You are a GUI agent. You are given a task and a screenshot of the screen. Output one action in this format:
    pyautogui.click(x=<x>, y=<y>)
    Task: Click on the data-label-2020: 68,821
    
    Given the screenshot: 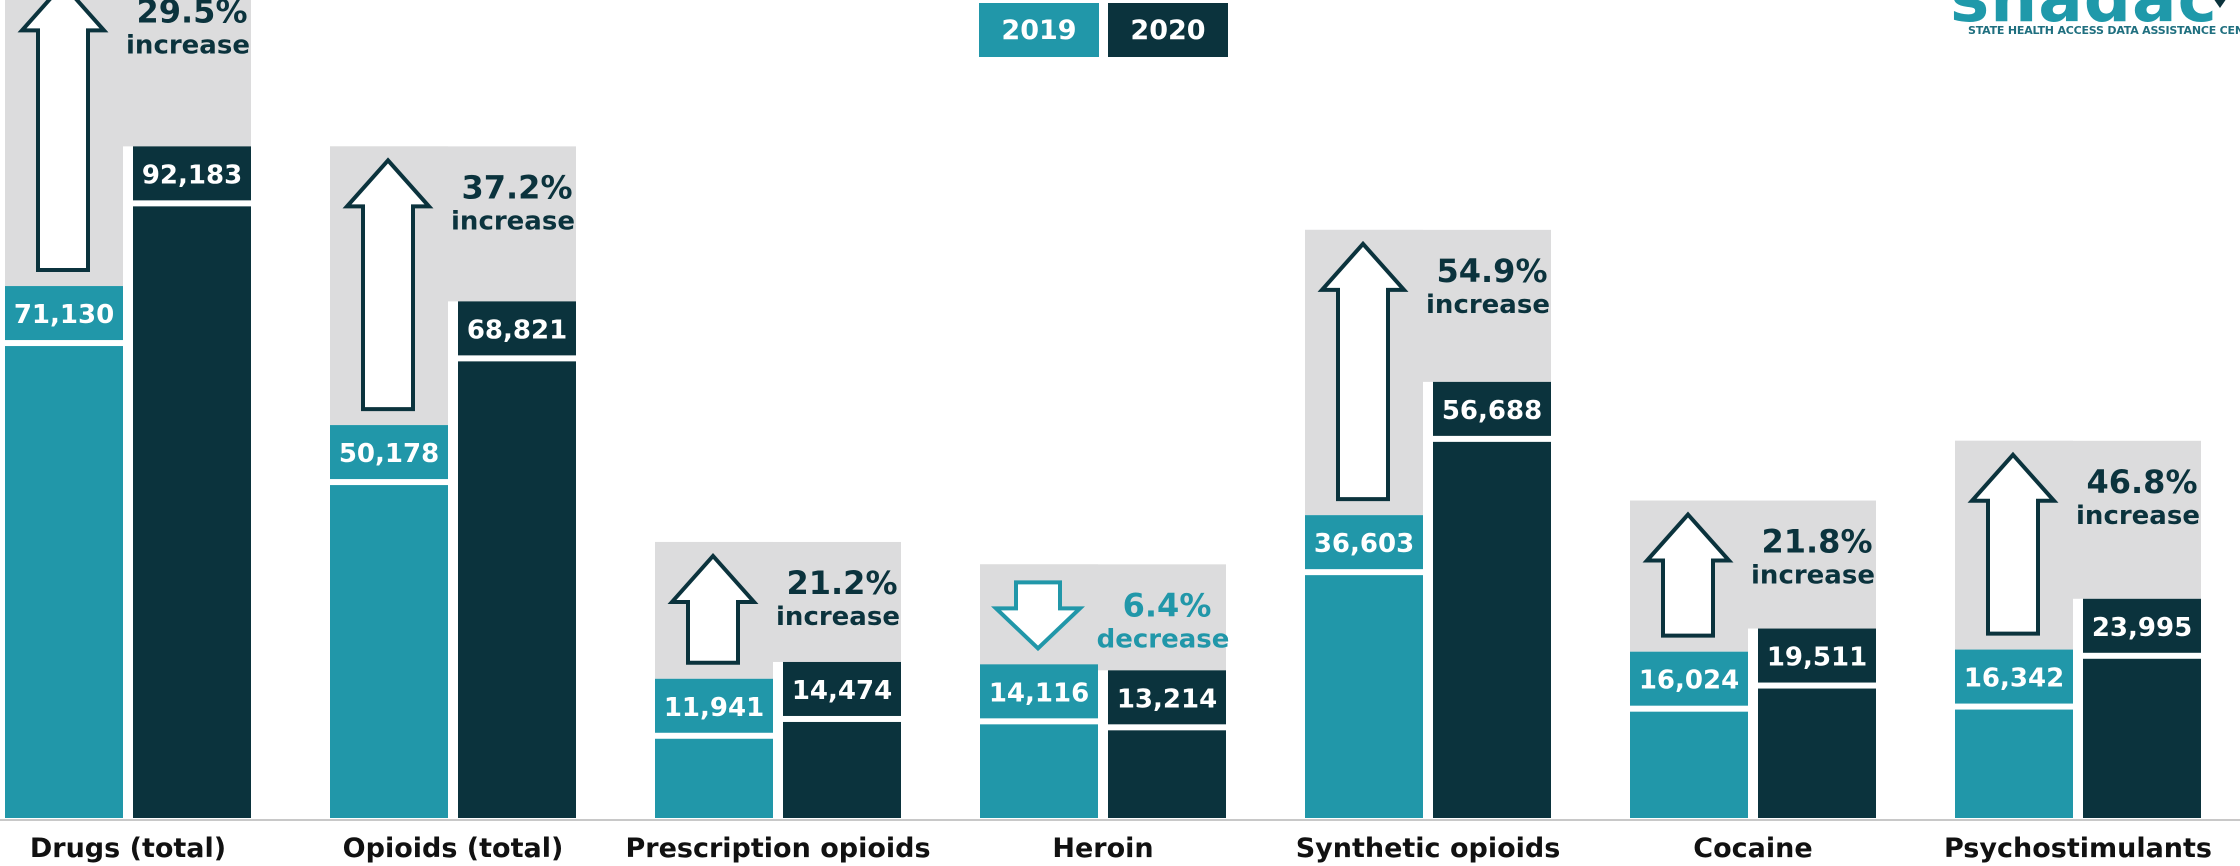 What is the action you would take?
    pyautogui.click(x=517, y=330)
    